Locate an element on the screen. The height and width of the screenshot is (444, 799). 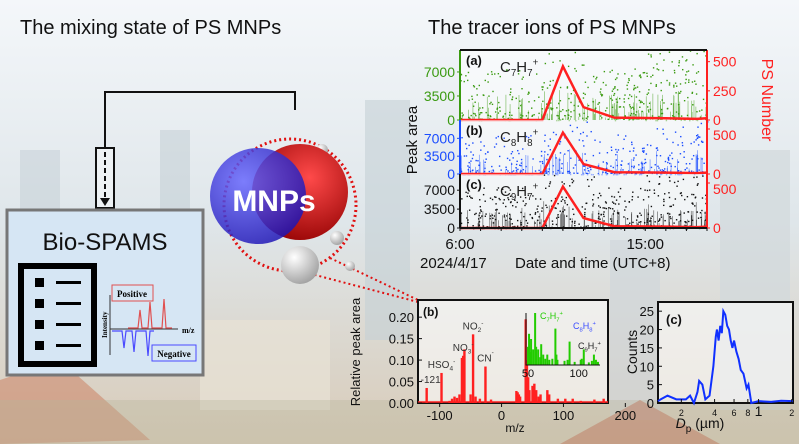
right-title: The tracer ions of PS MNPs is located at coordinates (552, 28).